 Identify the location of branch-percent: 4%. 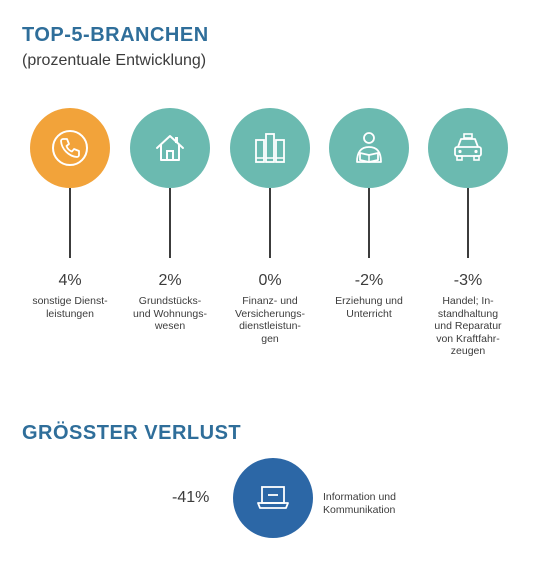
(70, 280).